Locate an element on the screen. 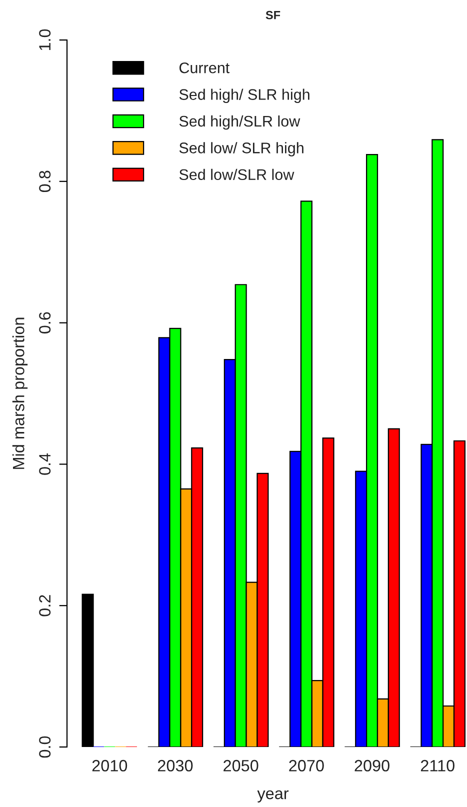  chart-title: SF is located at coordinates (273, 15).